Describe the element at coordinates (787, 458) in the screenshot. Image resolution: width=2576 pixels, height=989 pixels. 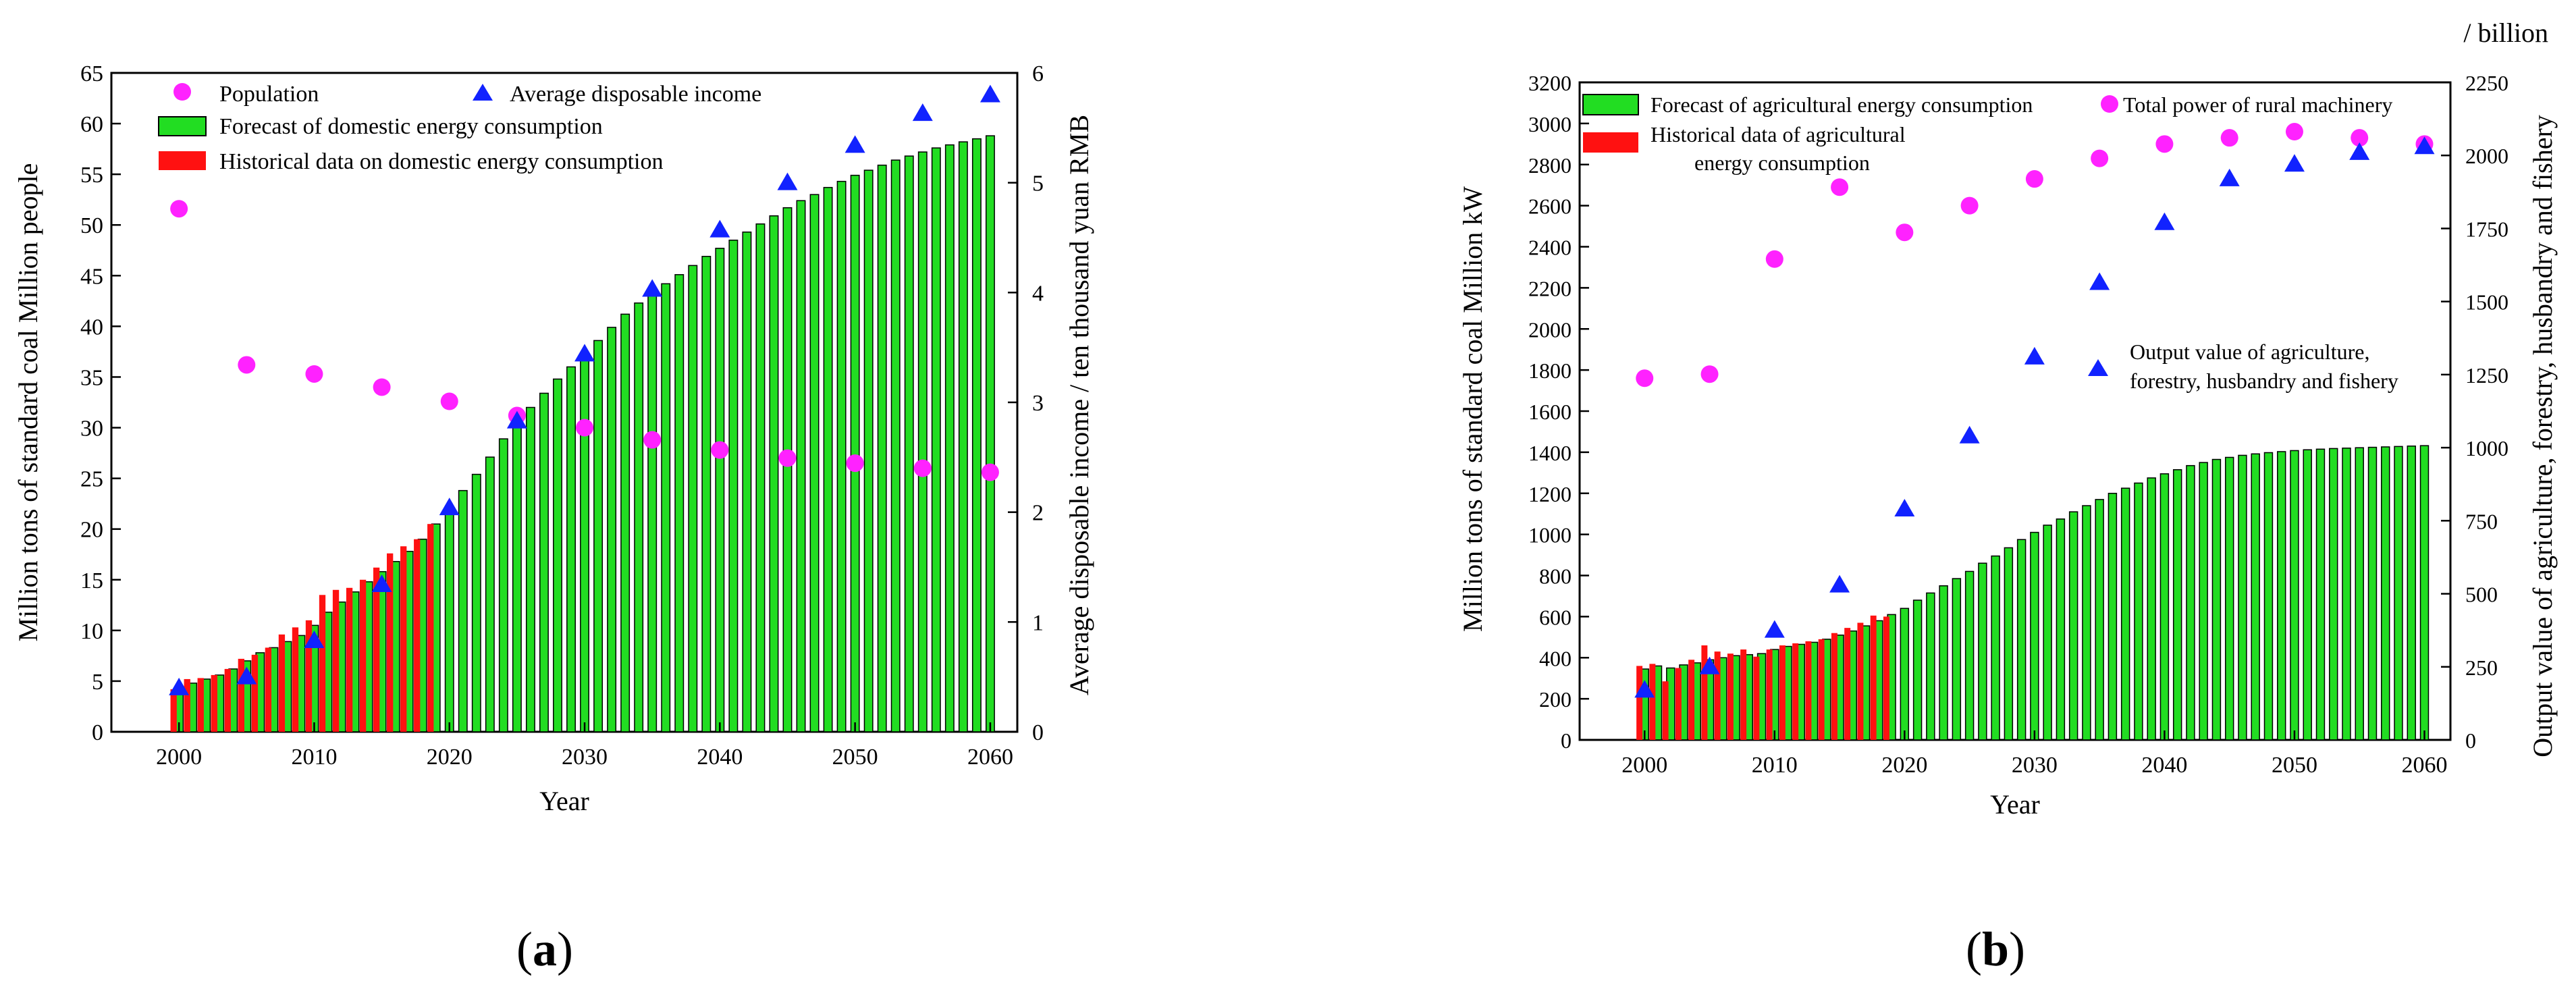
I see `chart-a-population-point-2045` at that location.